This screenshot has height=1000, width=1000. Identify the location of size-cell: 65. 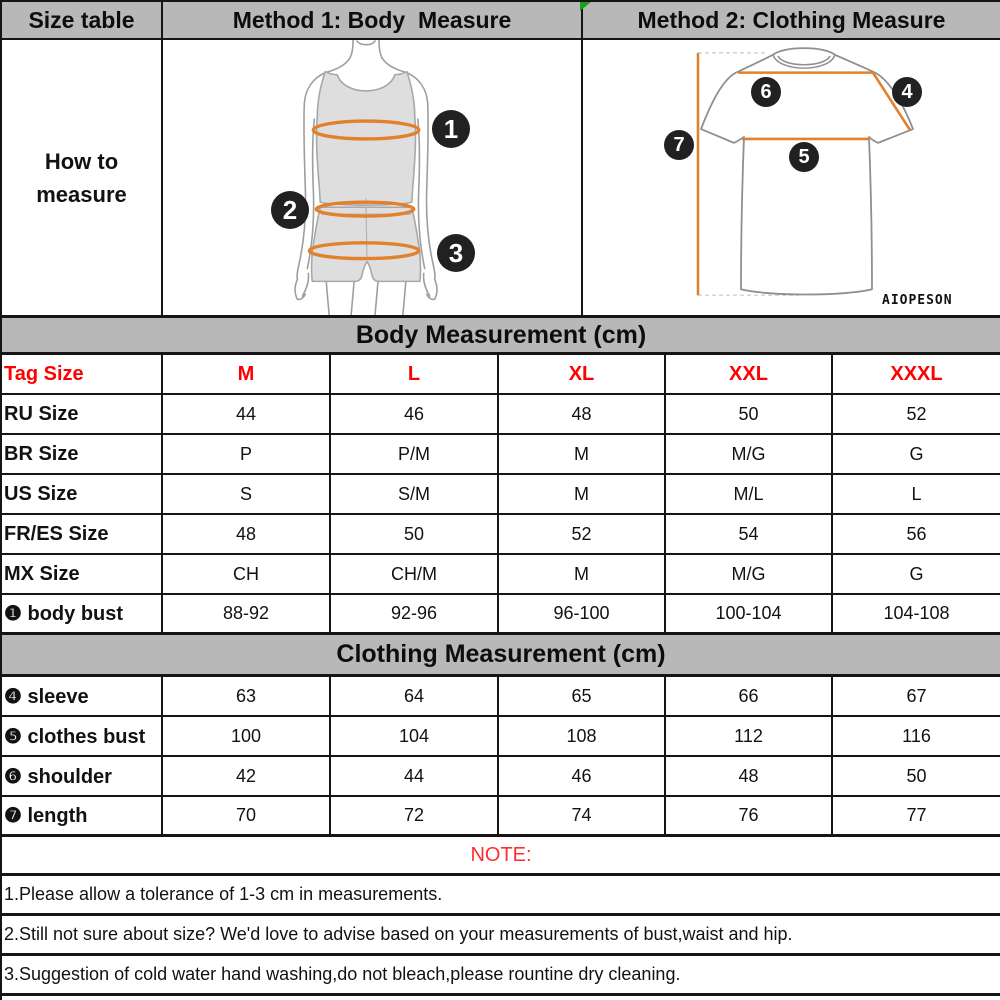
(582, 697).